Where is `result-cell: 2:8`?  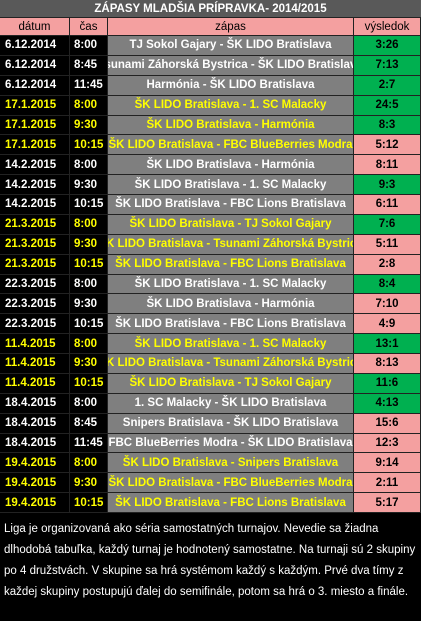 result-cell: 2:8 is located at coordinates (387, 264).